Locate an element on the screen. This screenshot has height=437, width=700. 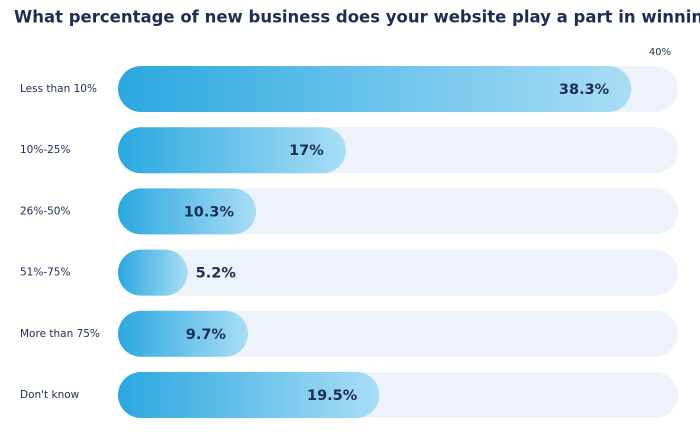
value-label: 19.5% is located at coordinates (332, 396).